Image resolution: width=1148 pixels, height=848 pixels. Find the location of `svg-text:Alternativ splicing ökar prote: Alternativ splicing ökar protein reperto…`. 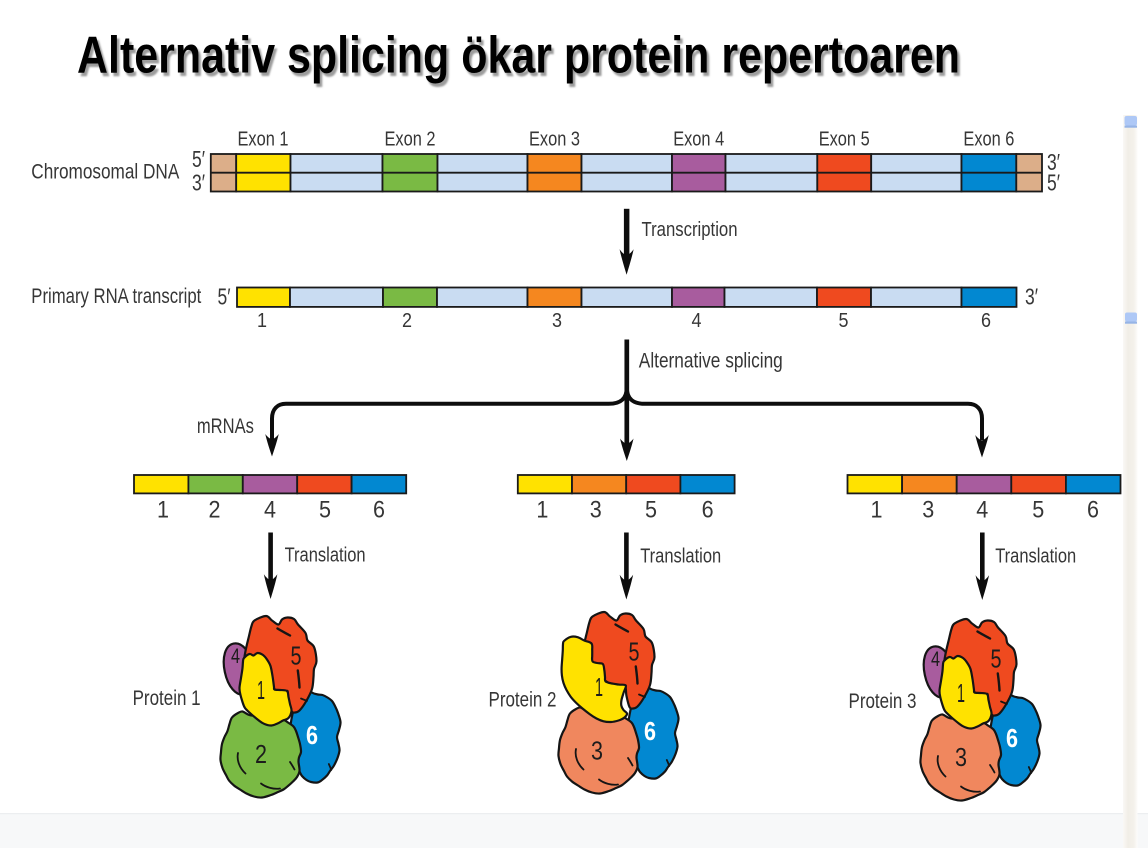

svg-text:Alternativ splicing ökar prote: Alternativ splicing ökar protein reperto… is located at coordinates (518, 56).